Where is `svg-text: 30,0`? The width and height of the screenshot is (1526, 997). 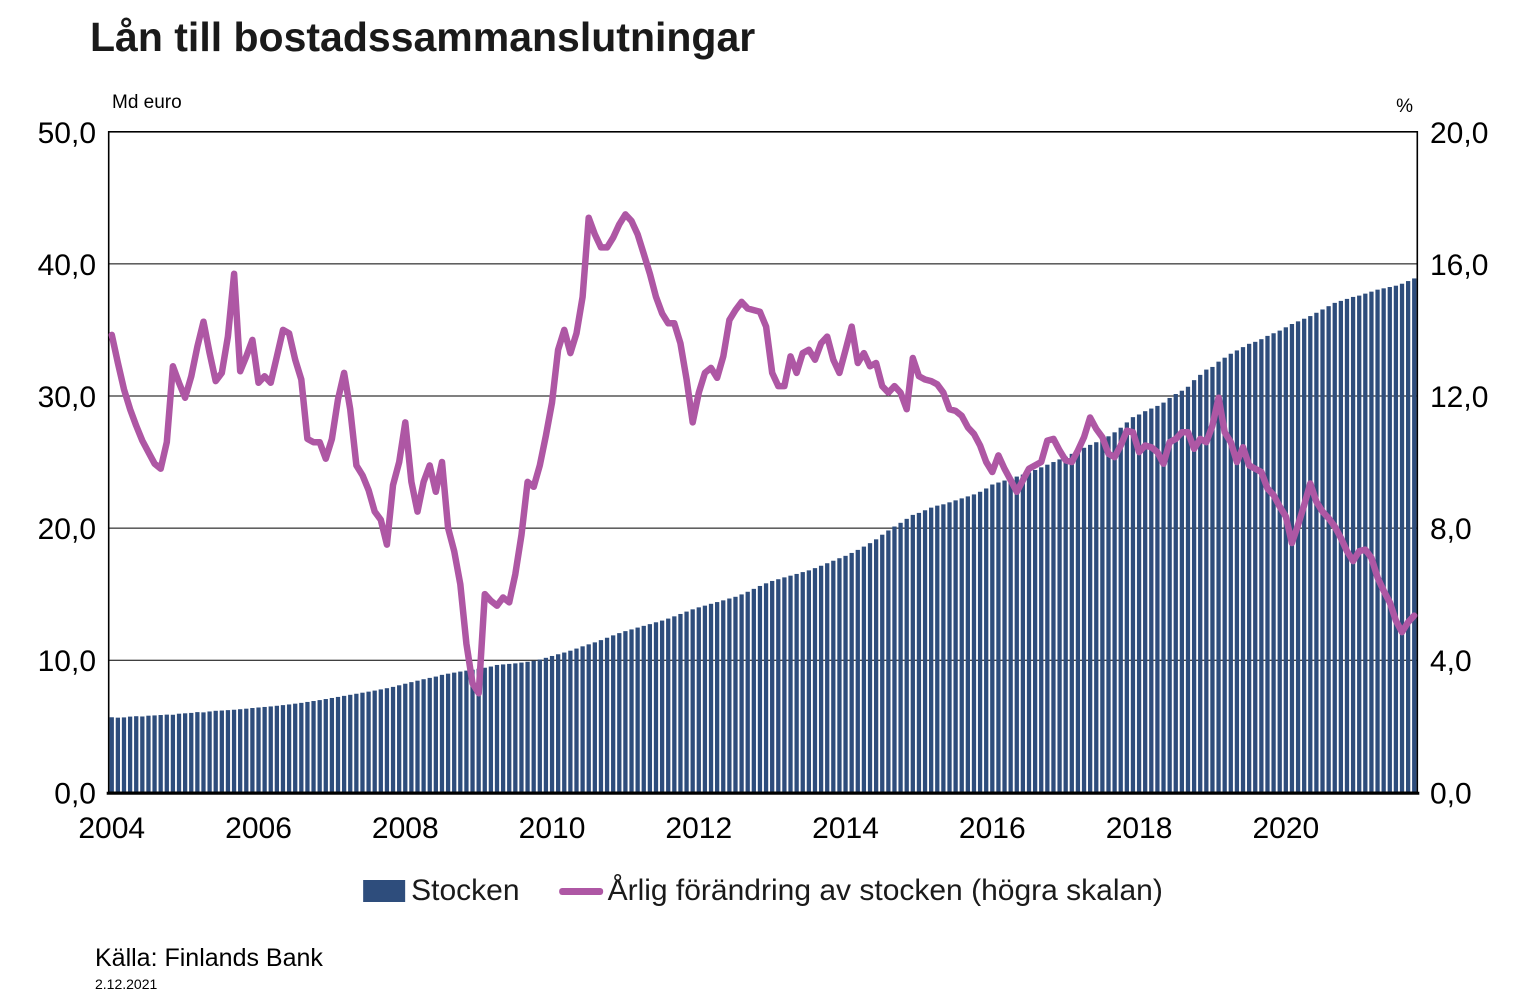 svg-text: 30,0 is located at coordinates (67, 397).